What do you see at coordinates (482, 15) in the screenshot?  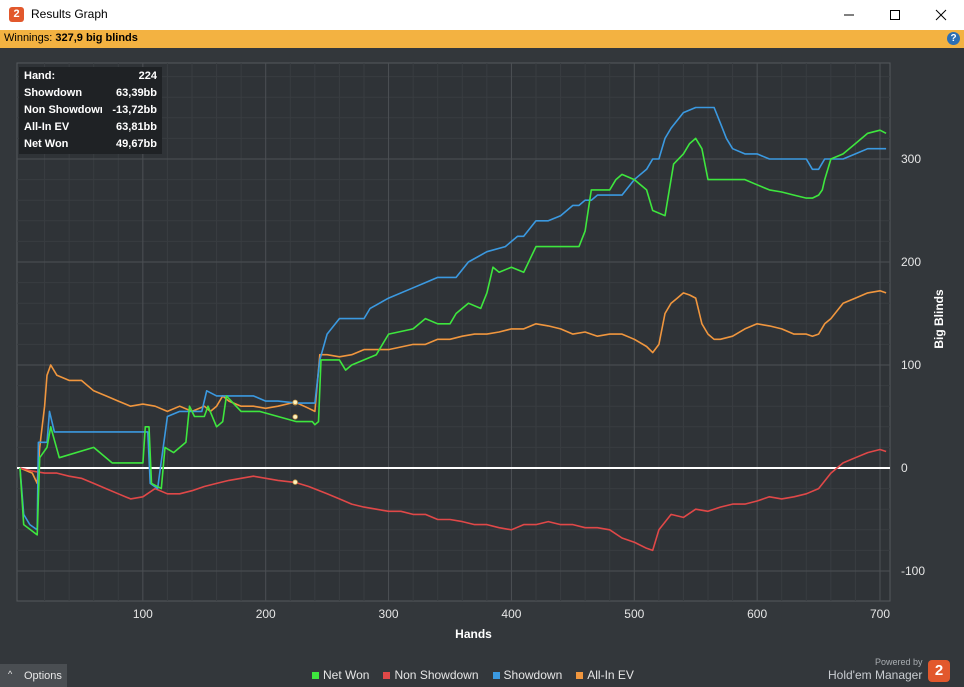 I see `title-bar: 2 Results Graph` at bounding box center [482, 15].